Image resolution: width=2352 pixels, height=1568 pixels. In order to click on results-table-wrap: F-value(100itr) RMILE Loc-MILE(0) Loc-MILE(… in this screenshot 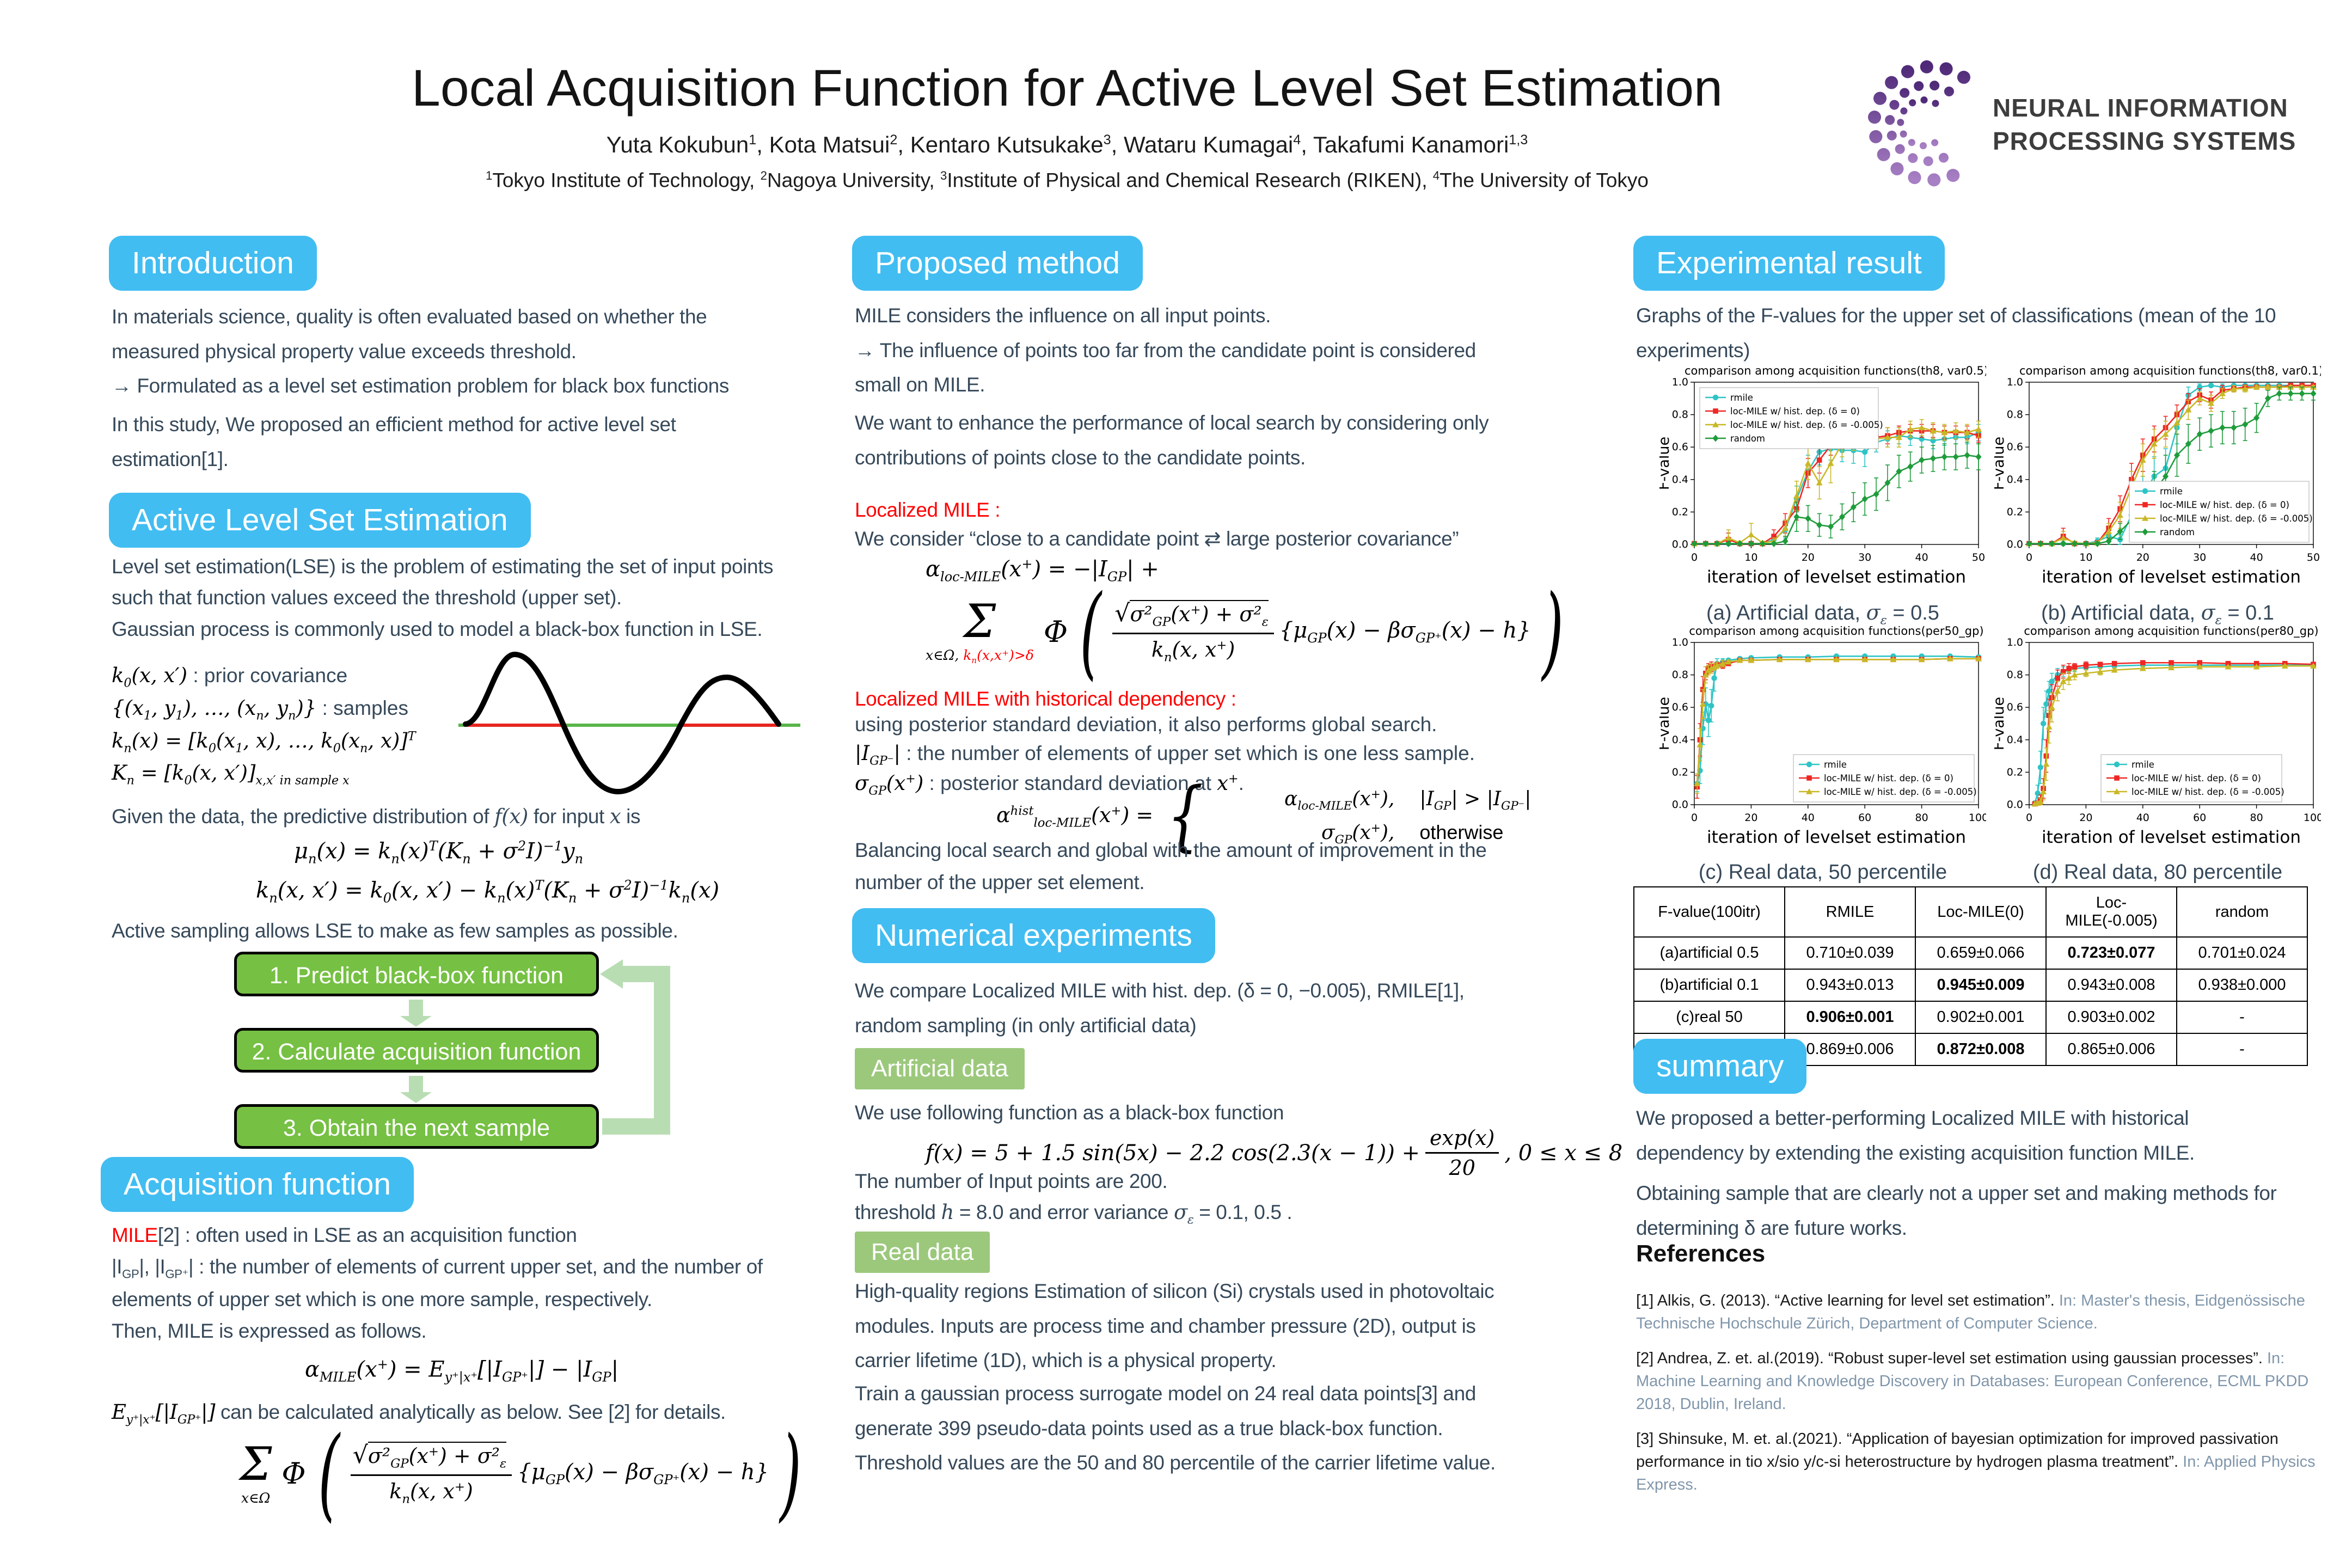, I will do `click(1970, 976)`.